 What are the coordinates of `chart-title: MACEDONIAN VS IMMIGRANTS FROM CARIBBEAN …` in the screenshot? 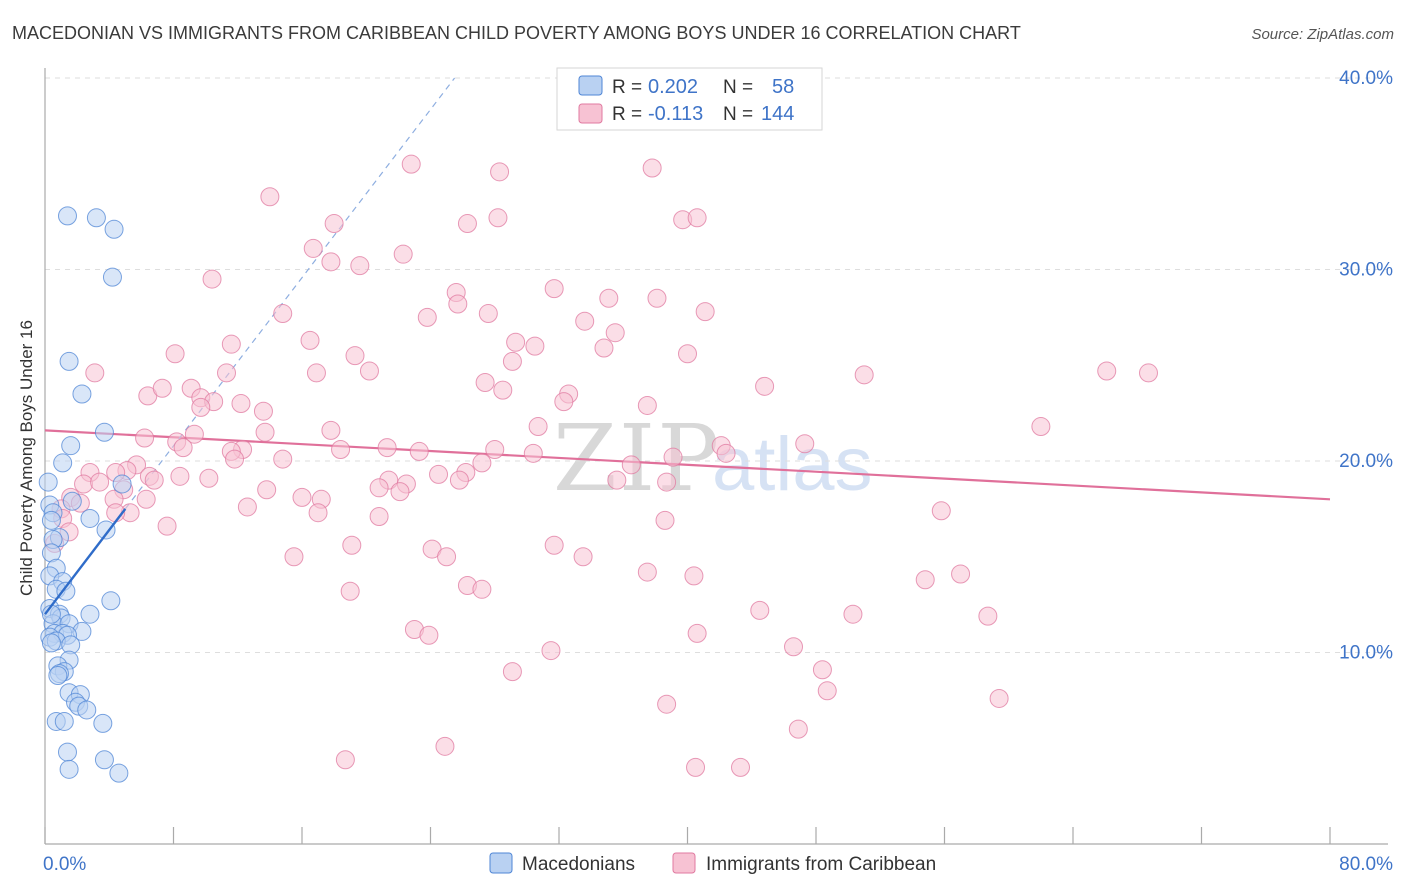 It's located at (516, 33).